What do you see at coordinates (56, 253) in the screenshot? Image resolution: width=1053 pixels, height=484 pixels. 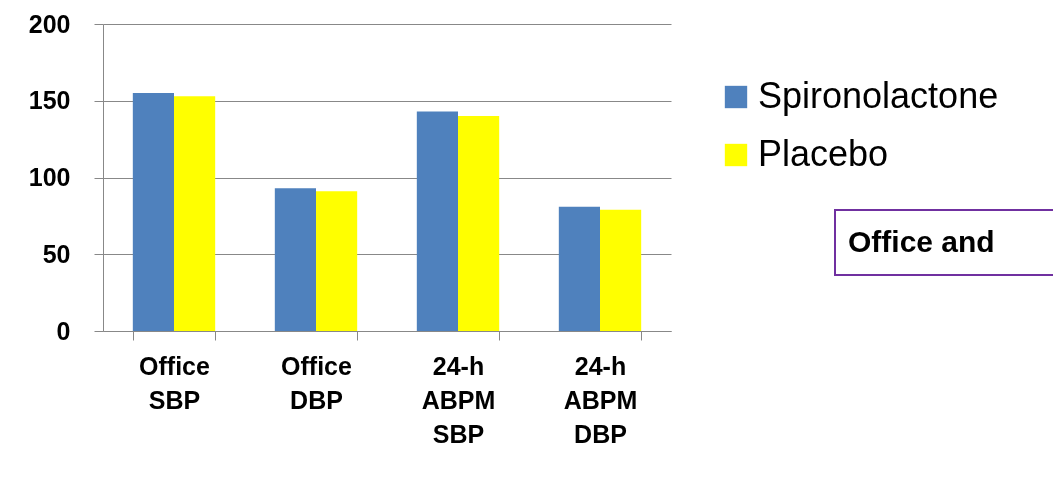 I see `y-tick-label: 50` at bounding box center [56, 253].